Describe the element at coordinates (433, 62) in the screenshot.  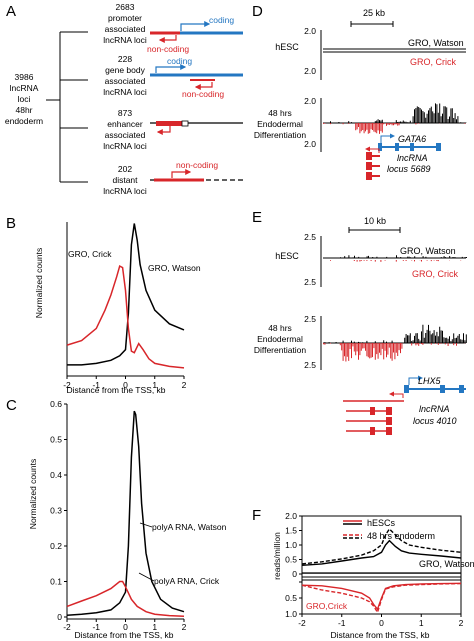
I see `gro-crick-label: GRO, Crick` at that location.